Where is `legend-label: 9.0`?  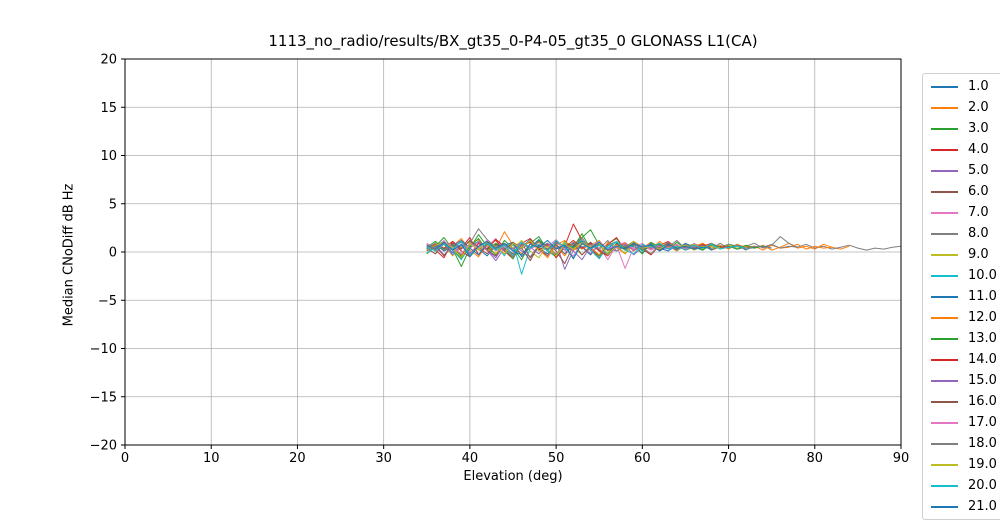
legend-label: 9.0 is located at coordinates (978, 254).